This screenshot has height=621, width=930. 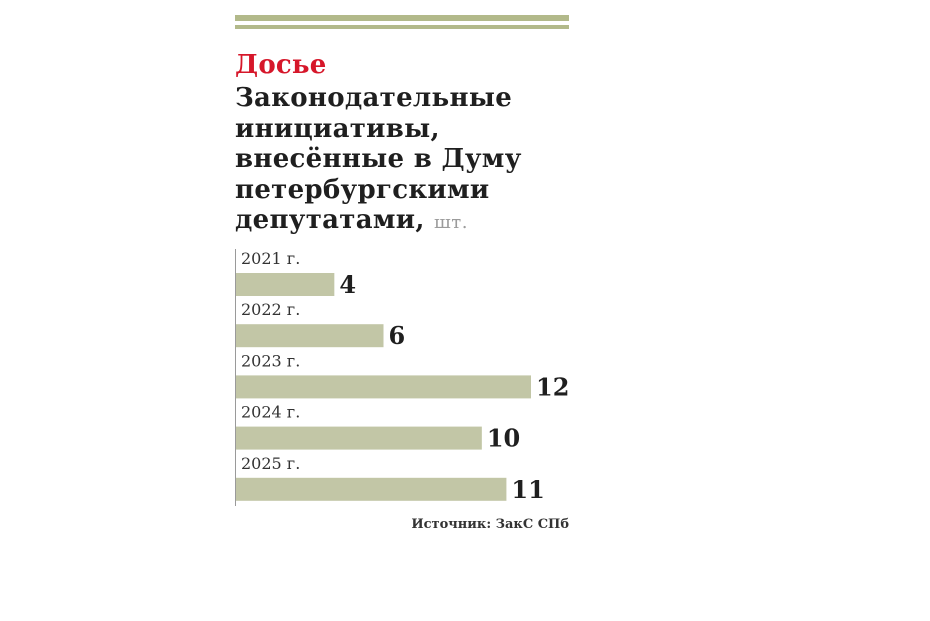 What do you see at coordinates (552, 386) in the screenshot?
I see `value-label: 12` at bounding box center [552, 386].